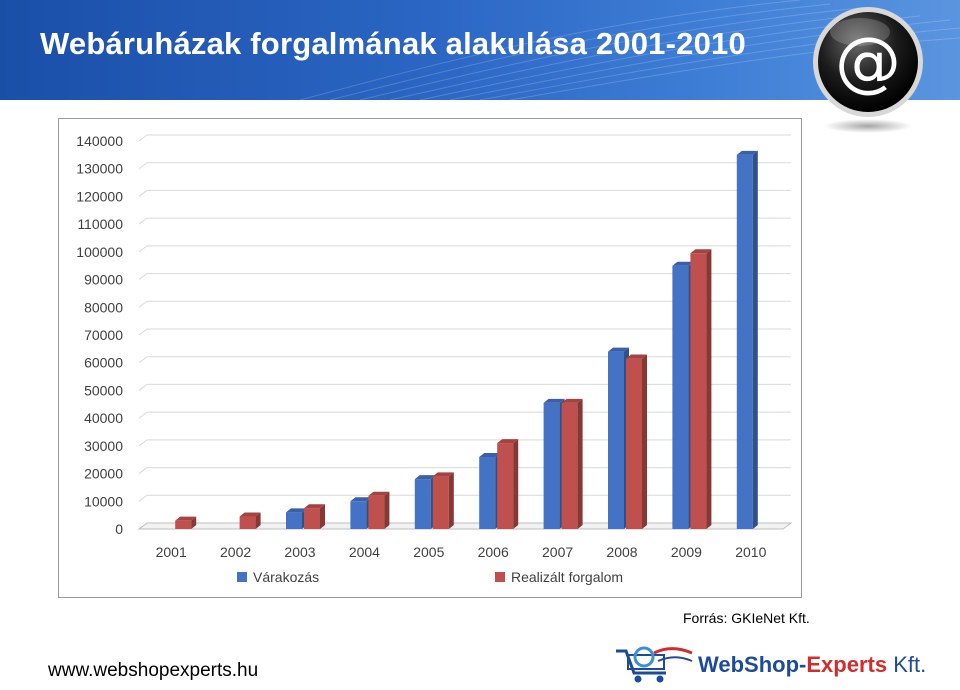 Image resolution: width=960 pixels, height=690 pixels. What do you see at coordinates (299, 552) in the screenshot?
I see `x-tick-label: 2003` at bounding box center [299, 552].